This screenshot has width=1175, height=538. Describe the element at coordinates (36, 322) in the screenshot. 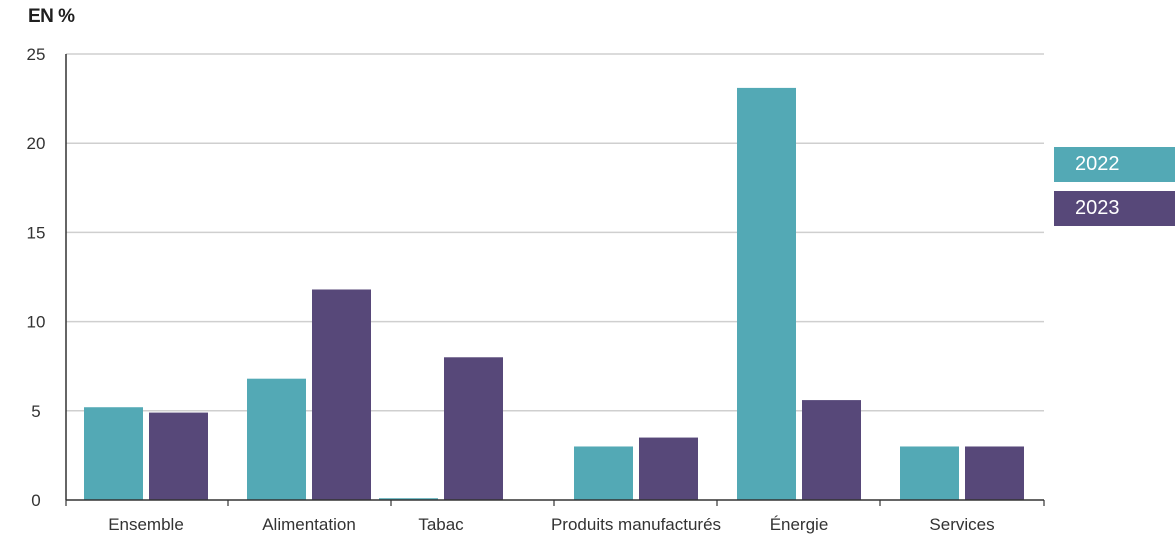

I see `y-tick-label-10: 10` at that location.